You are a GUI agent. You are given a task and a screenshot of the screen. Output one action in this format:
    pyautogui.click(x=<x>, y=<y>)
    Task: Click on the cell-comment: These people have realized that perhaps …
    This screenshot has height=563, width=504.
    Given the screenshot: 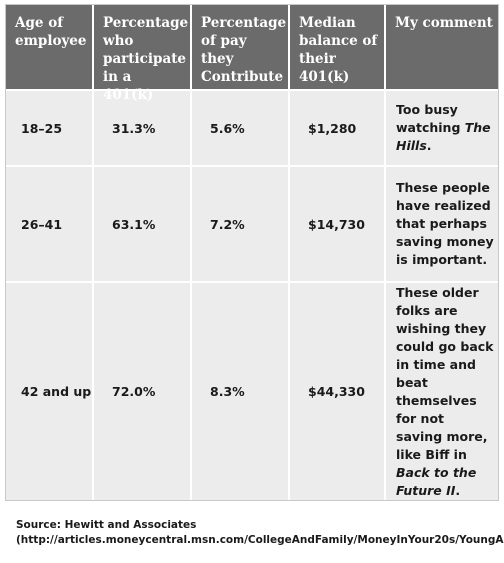 What is the action you would take?
    pyautogui.click(x=443, y=224)
    